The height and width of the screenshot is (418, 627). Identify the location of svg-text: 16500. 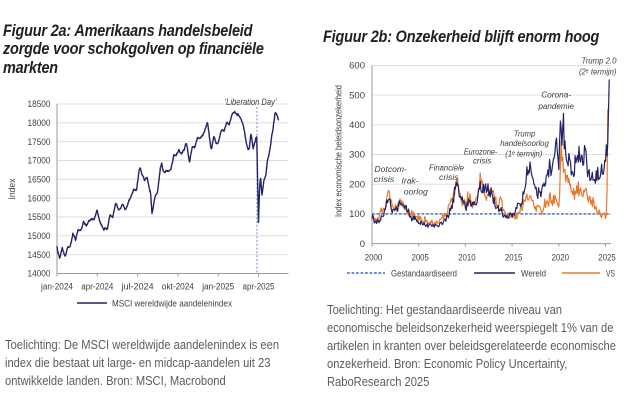
(39, 180).